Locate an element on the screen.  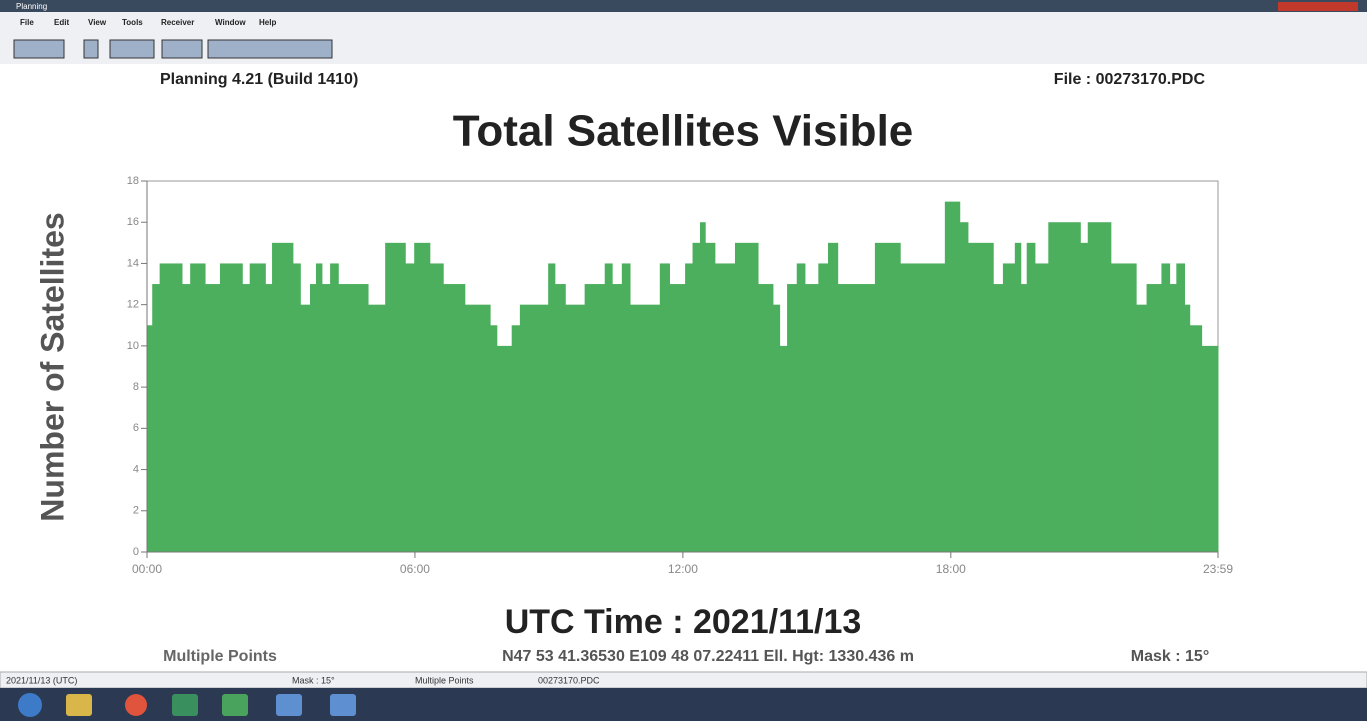
toolbar is located at coordinates (173, 49).